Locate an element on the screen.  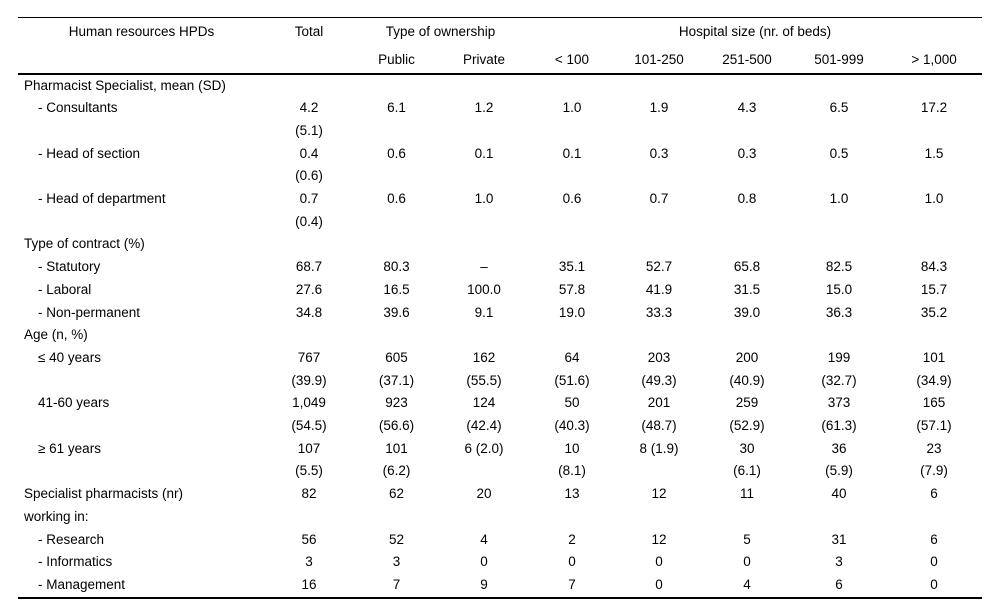
cell-value: 165 (57.1) is located at coordinates (934, 414).